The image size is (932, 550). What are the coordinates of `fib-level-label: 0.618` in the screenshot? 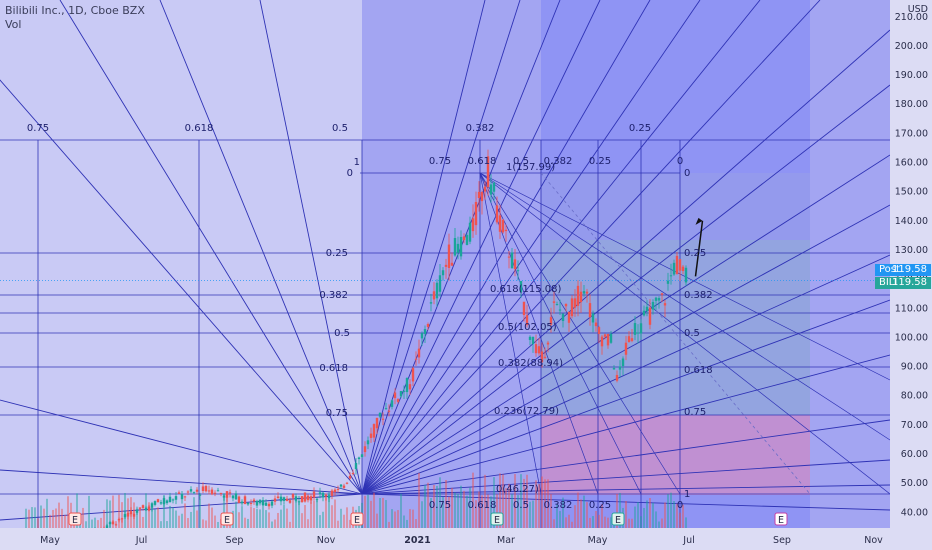 It's located at (698, 370).